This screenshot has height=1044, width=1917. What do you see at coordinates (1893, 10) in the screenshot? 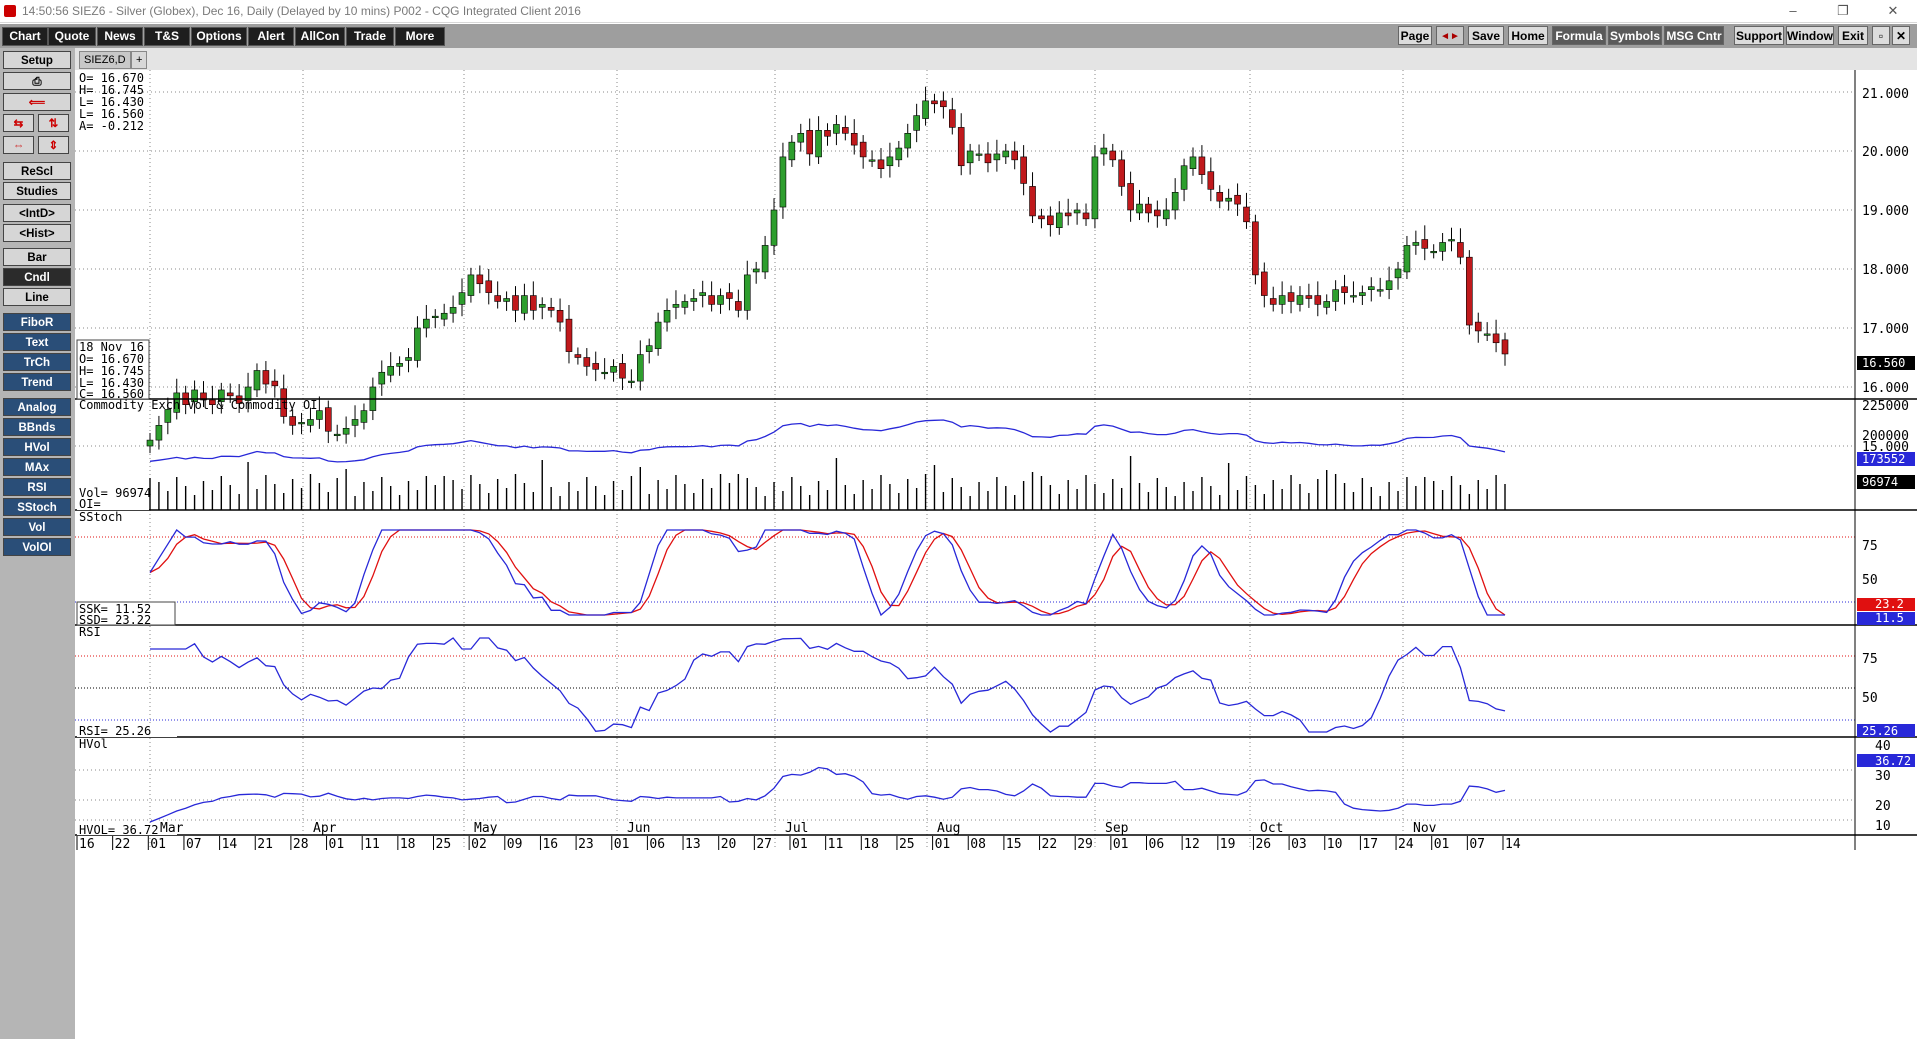
I see `close-button: ✕` at bounding box center [1893, 10].